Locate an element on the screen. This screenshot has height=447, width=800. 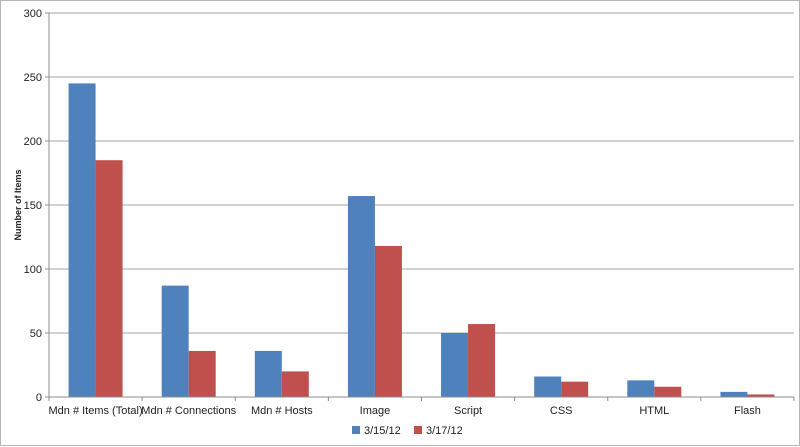
x-category-label: Image is located at coordinates (375, 411).